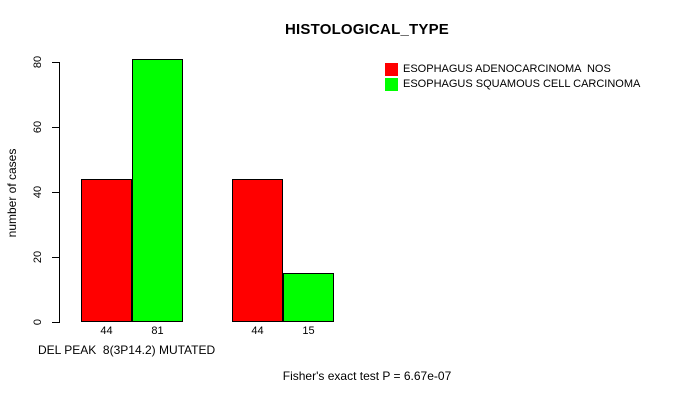 The width and height of the screenshot is (690, 400). I want to click on y-tick-label: 20, so click(38, 257).